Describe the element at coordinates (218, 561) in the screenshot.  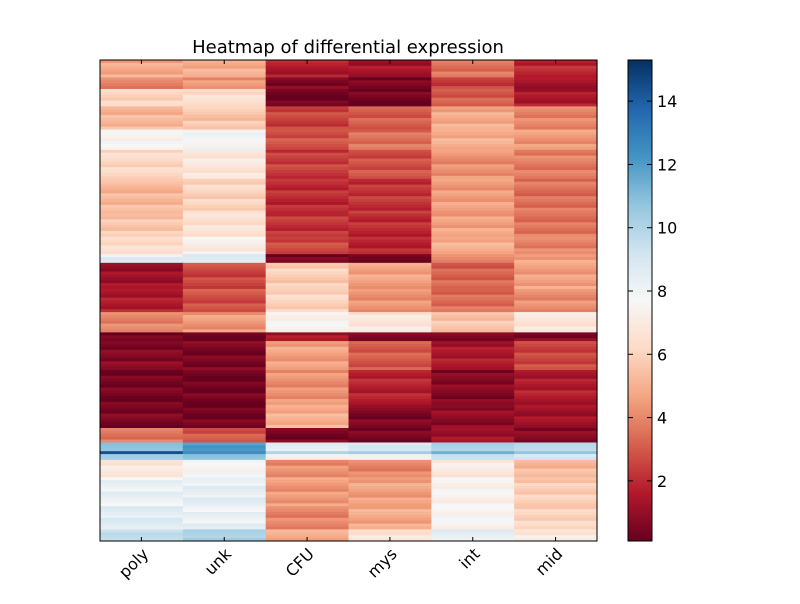
I see `x-tick-label: unk` at that location.